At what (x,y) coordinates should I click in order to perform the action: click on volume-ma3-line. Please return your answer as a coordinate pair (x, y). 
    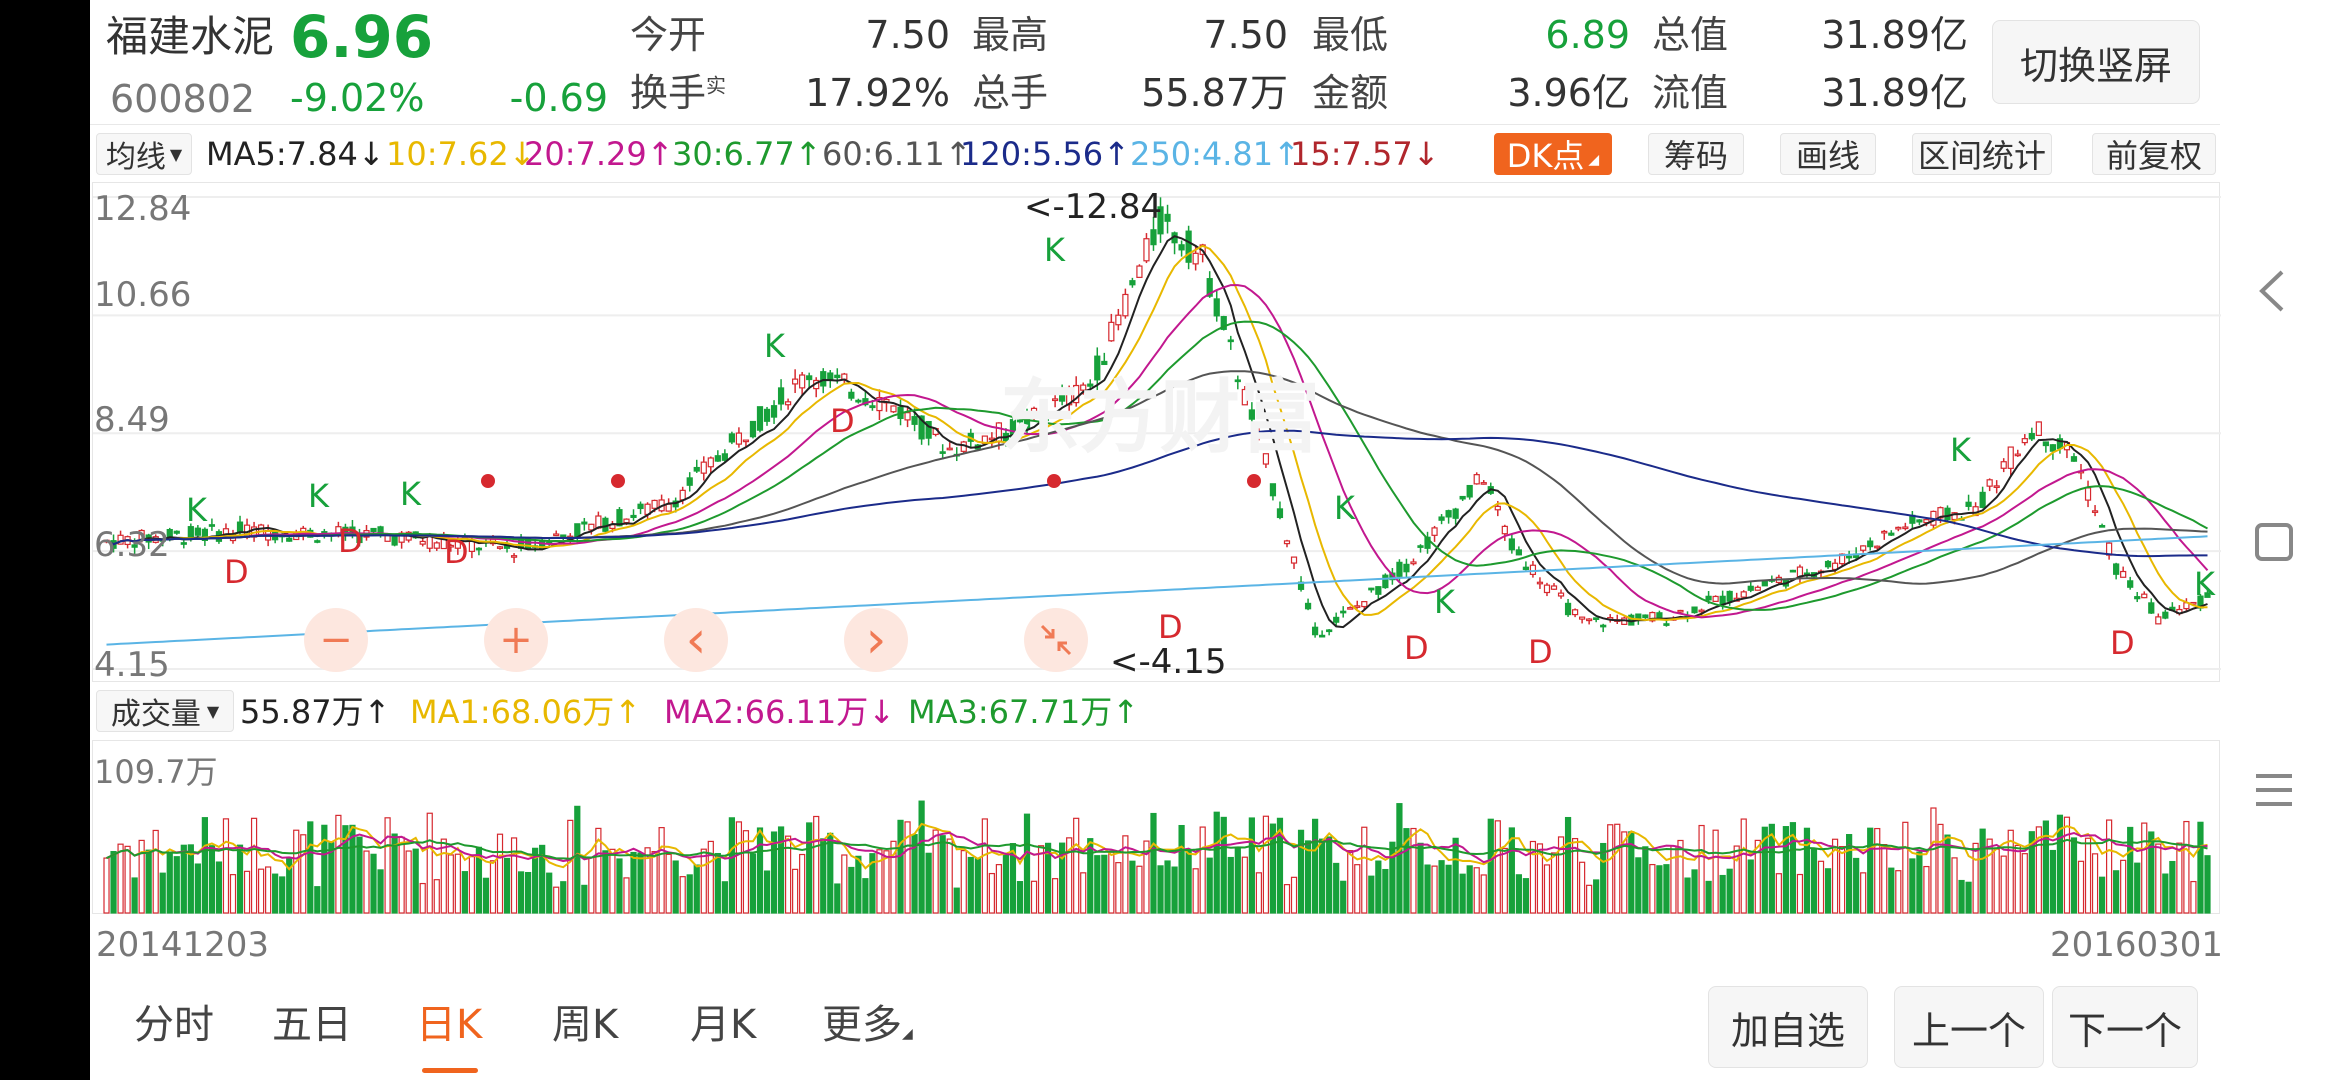
    Looking at the image, I should click on (1157, 849).